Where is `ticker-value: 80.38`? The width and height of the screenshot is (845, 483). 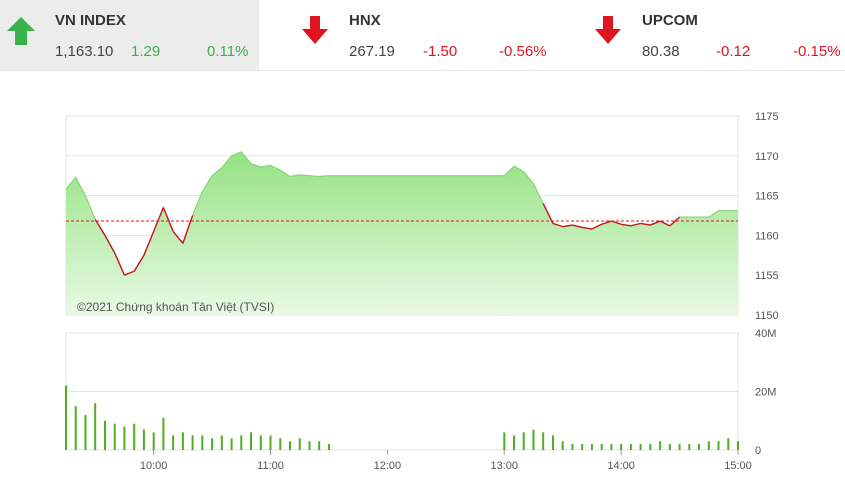
ticker-value: 80.38 is located at coordinates (661, 51).